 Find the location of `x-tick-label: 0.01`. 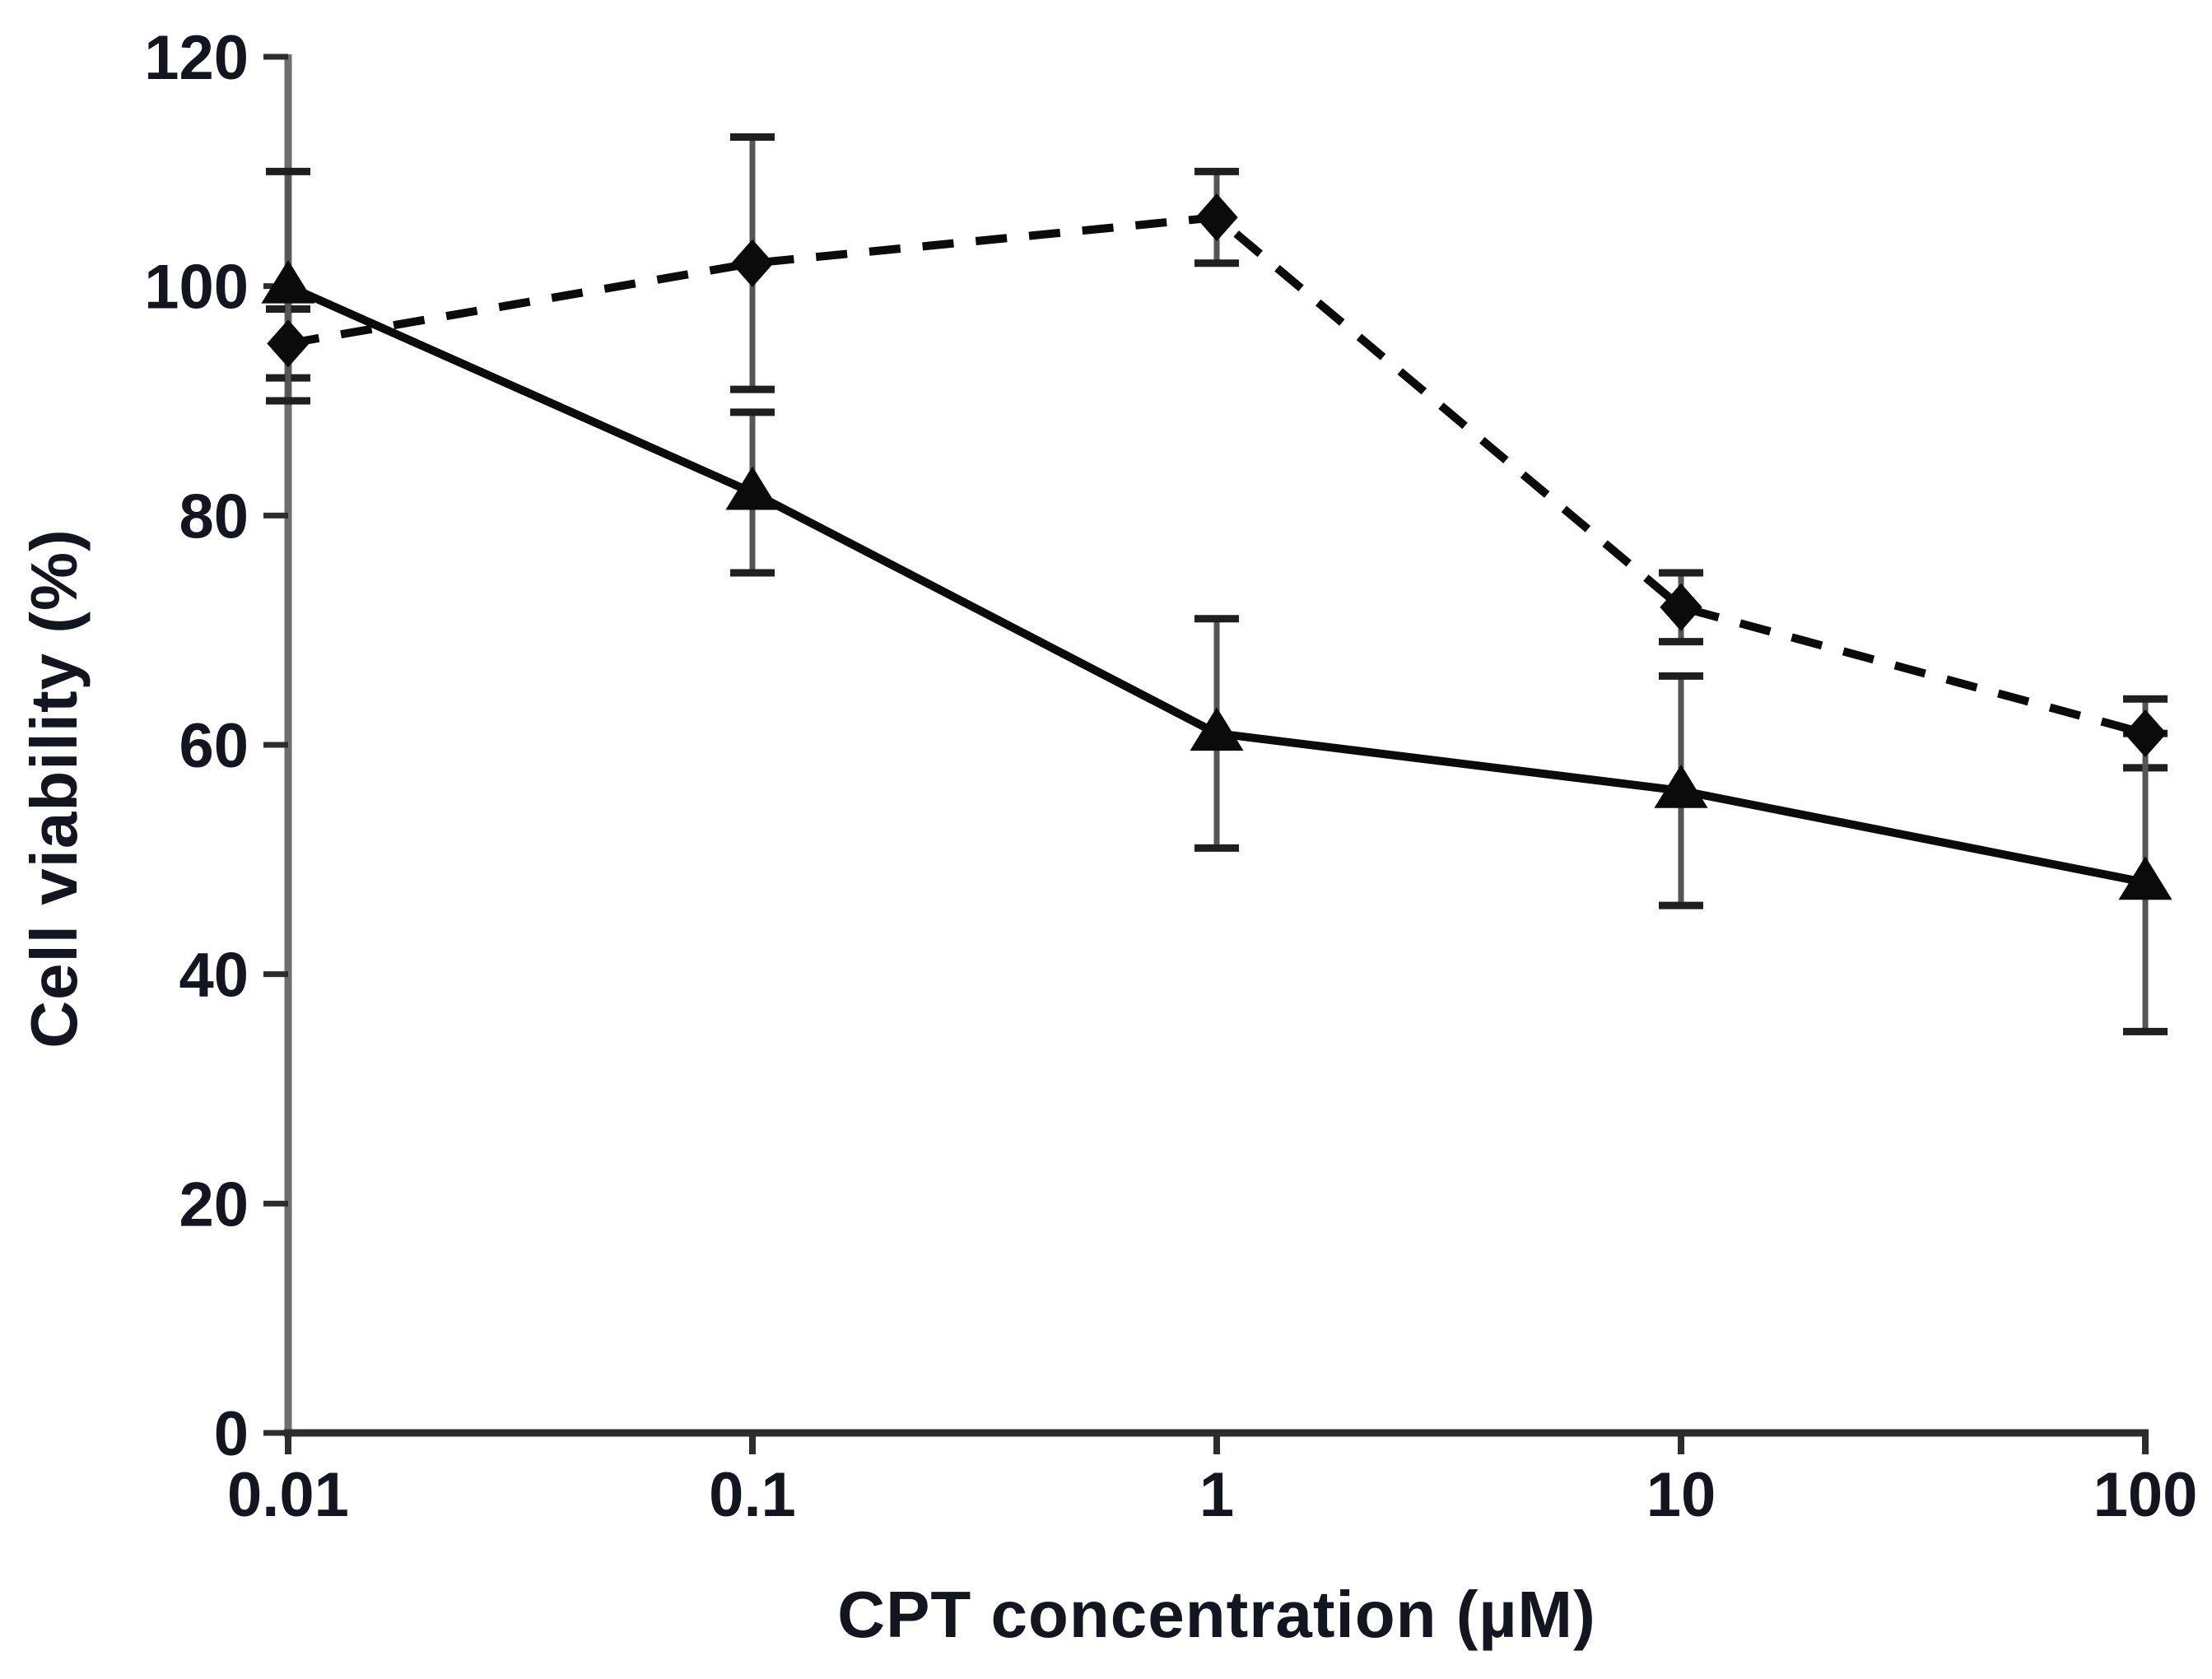

x-tick-label: 0.01 is located at coordinates (288, 1495).